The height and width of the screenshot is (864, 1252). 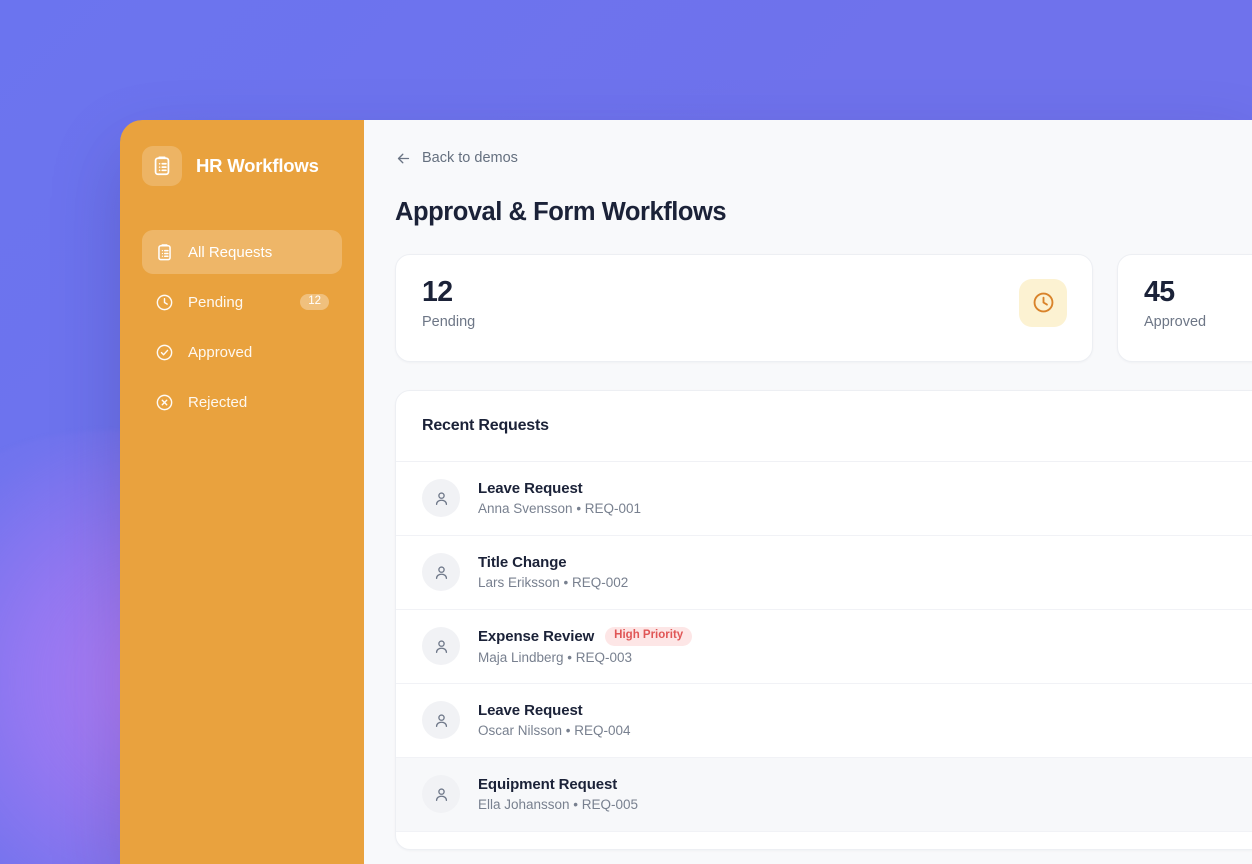 I want to click on stat-value: 45, so click(x=1159, y=291).